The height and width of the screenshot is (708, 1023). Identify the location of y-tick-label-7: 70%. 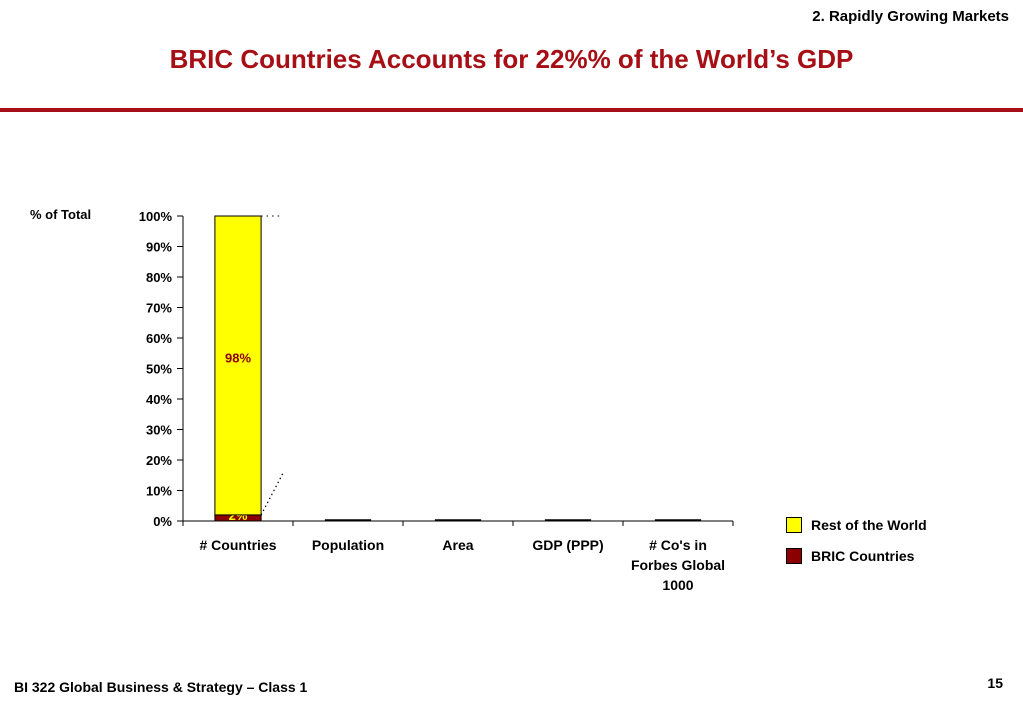
(159, 308).